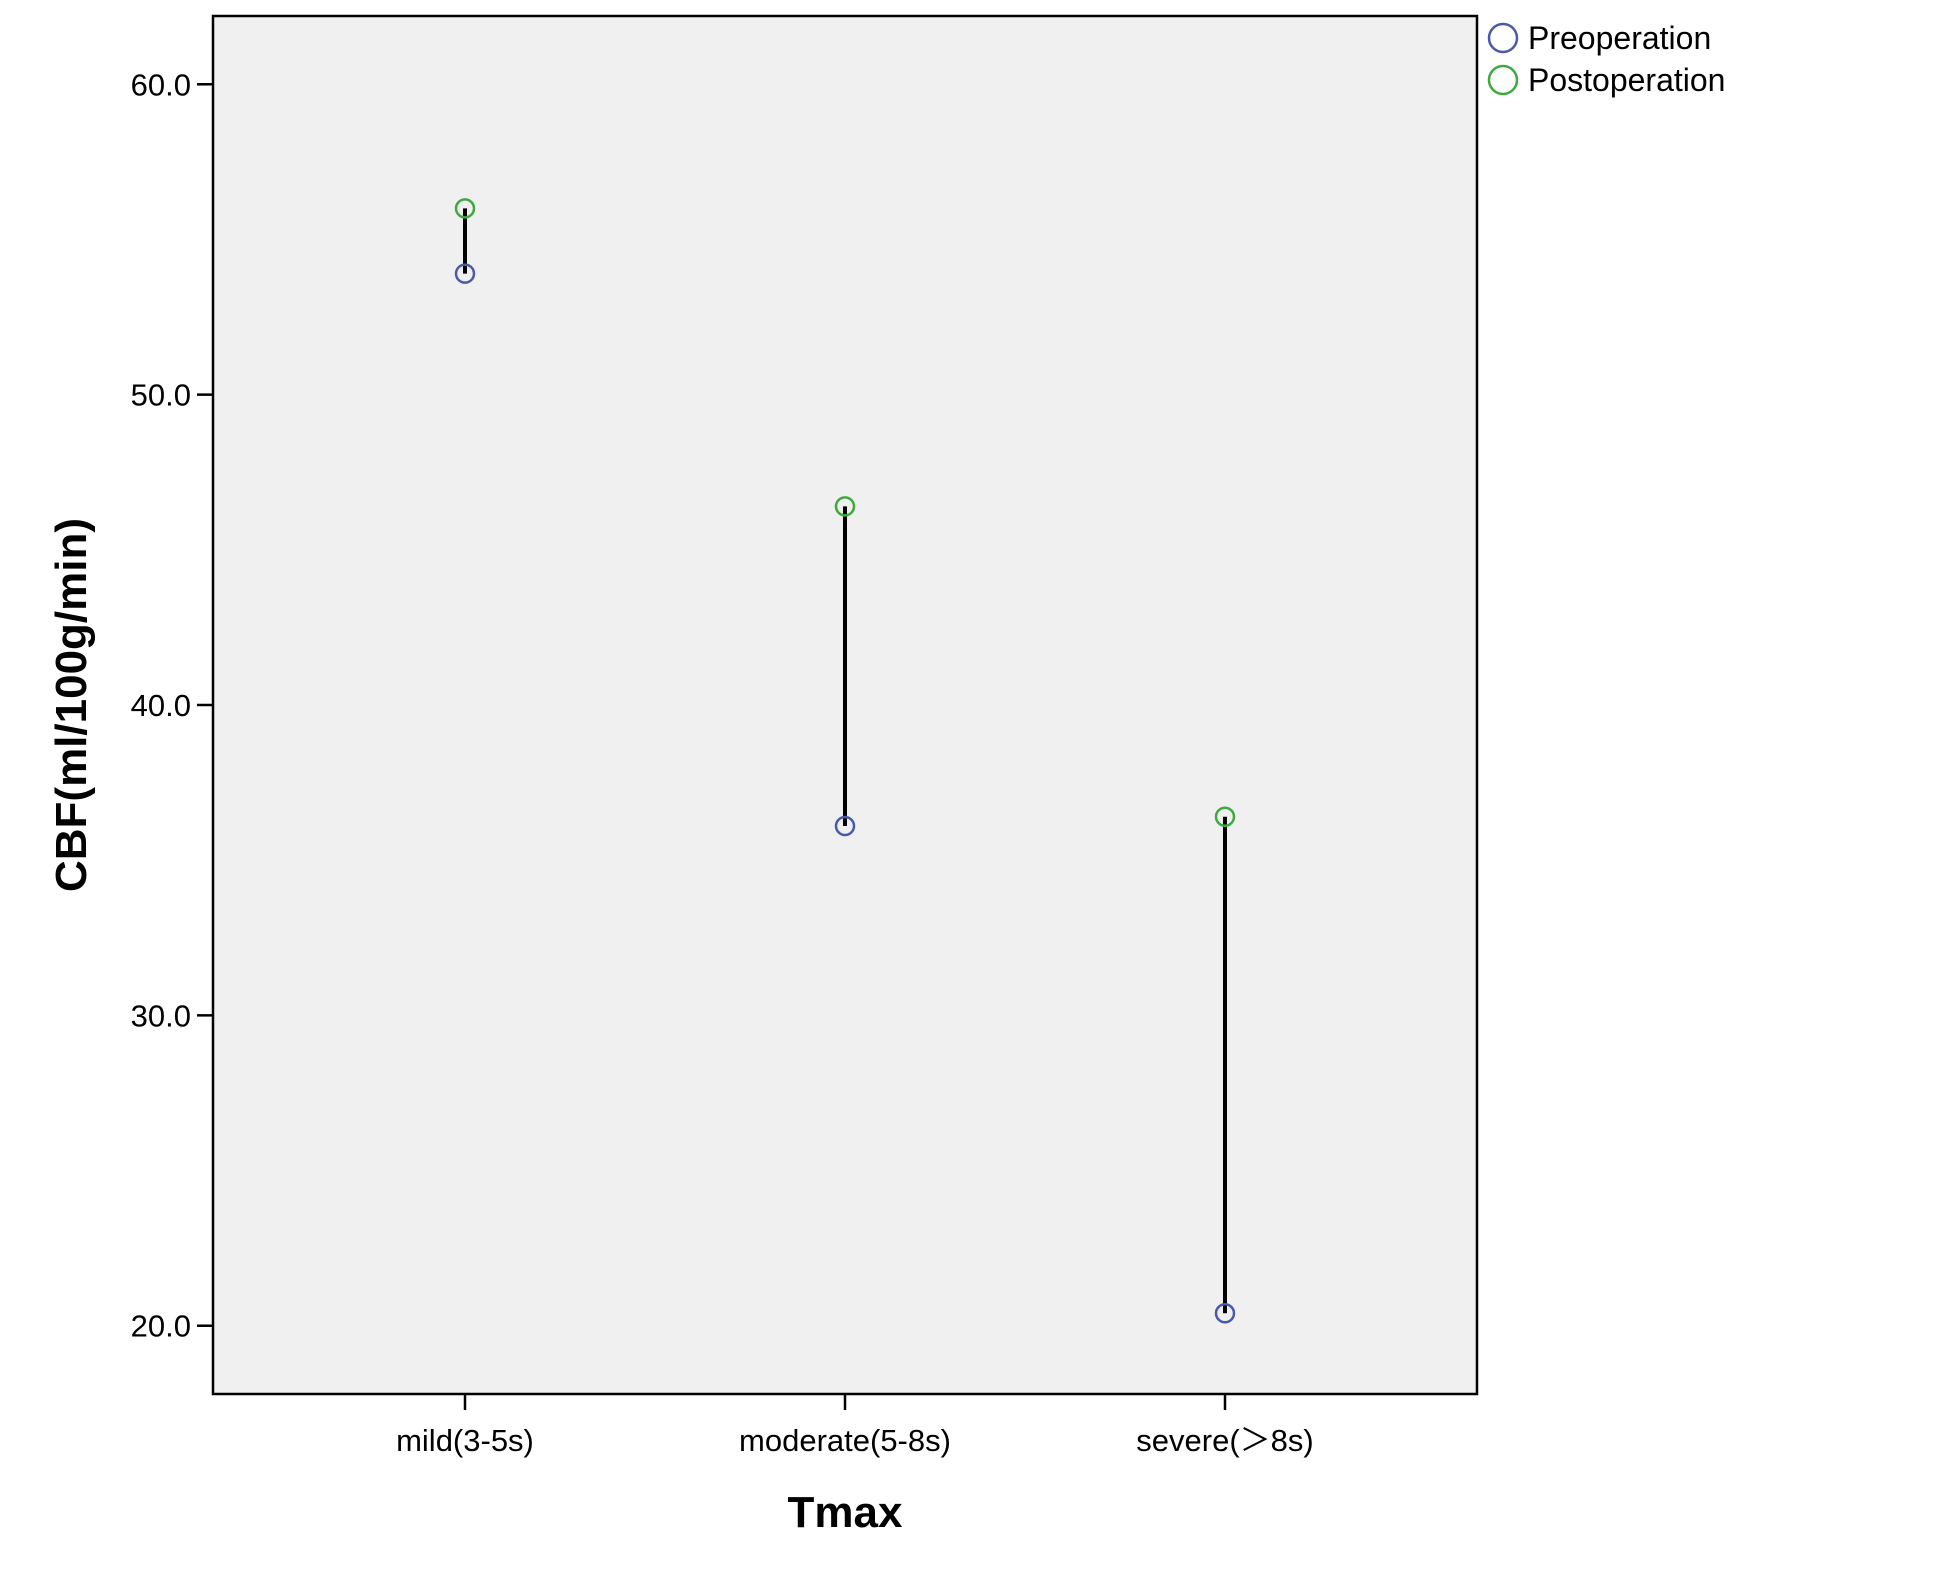 This screenshot has width=1959, height=1574. What do you see at coordinates (1626, 80) in the screenshot?
I see `legend-label: Postoperation` at bounding box center [1626, 80].